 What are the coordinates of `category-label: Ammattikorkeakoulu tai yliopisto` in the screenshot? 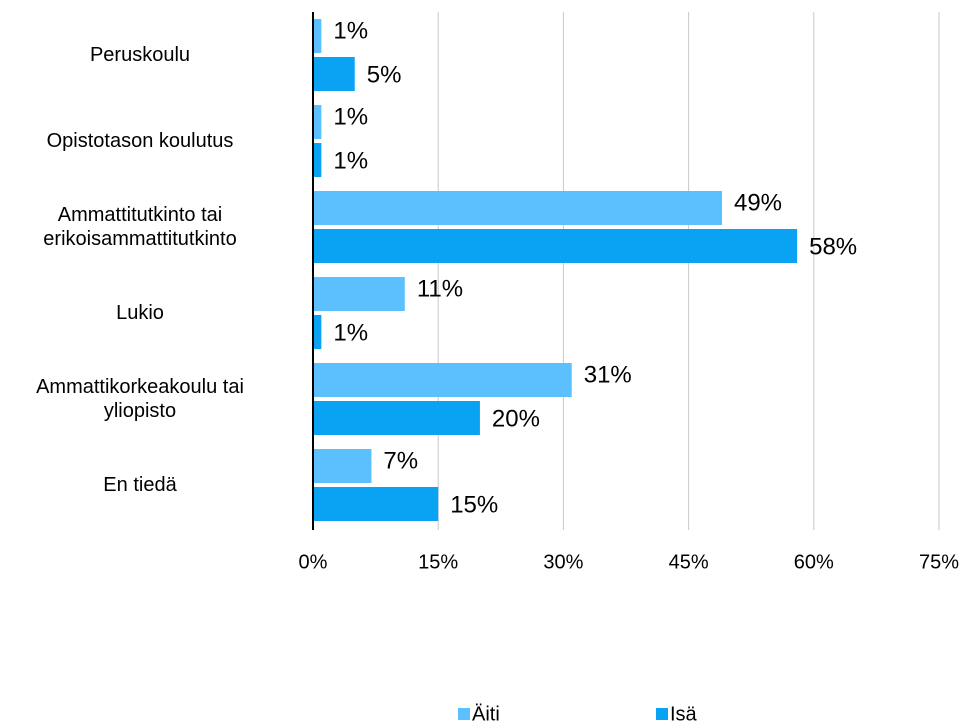 It's located at (140, 399).